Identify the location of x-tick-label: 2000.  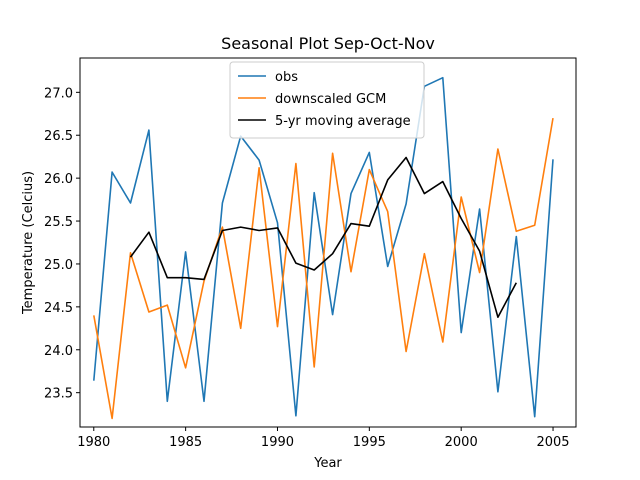
(461, 442).